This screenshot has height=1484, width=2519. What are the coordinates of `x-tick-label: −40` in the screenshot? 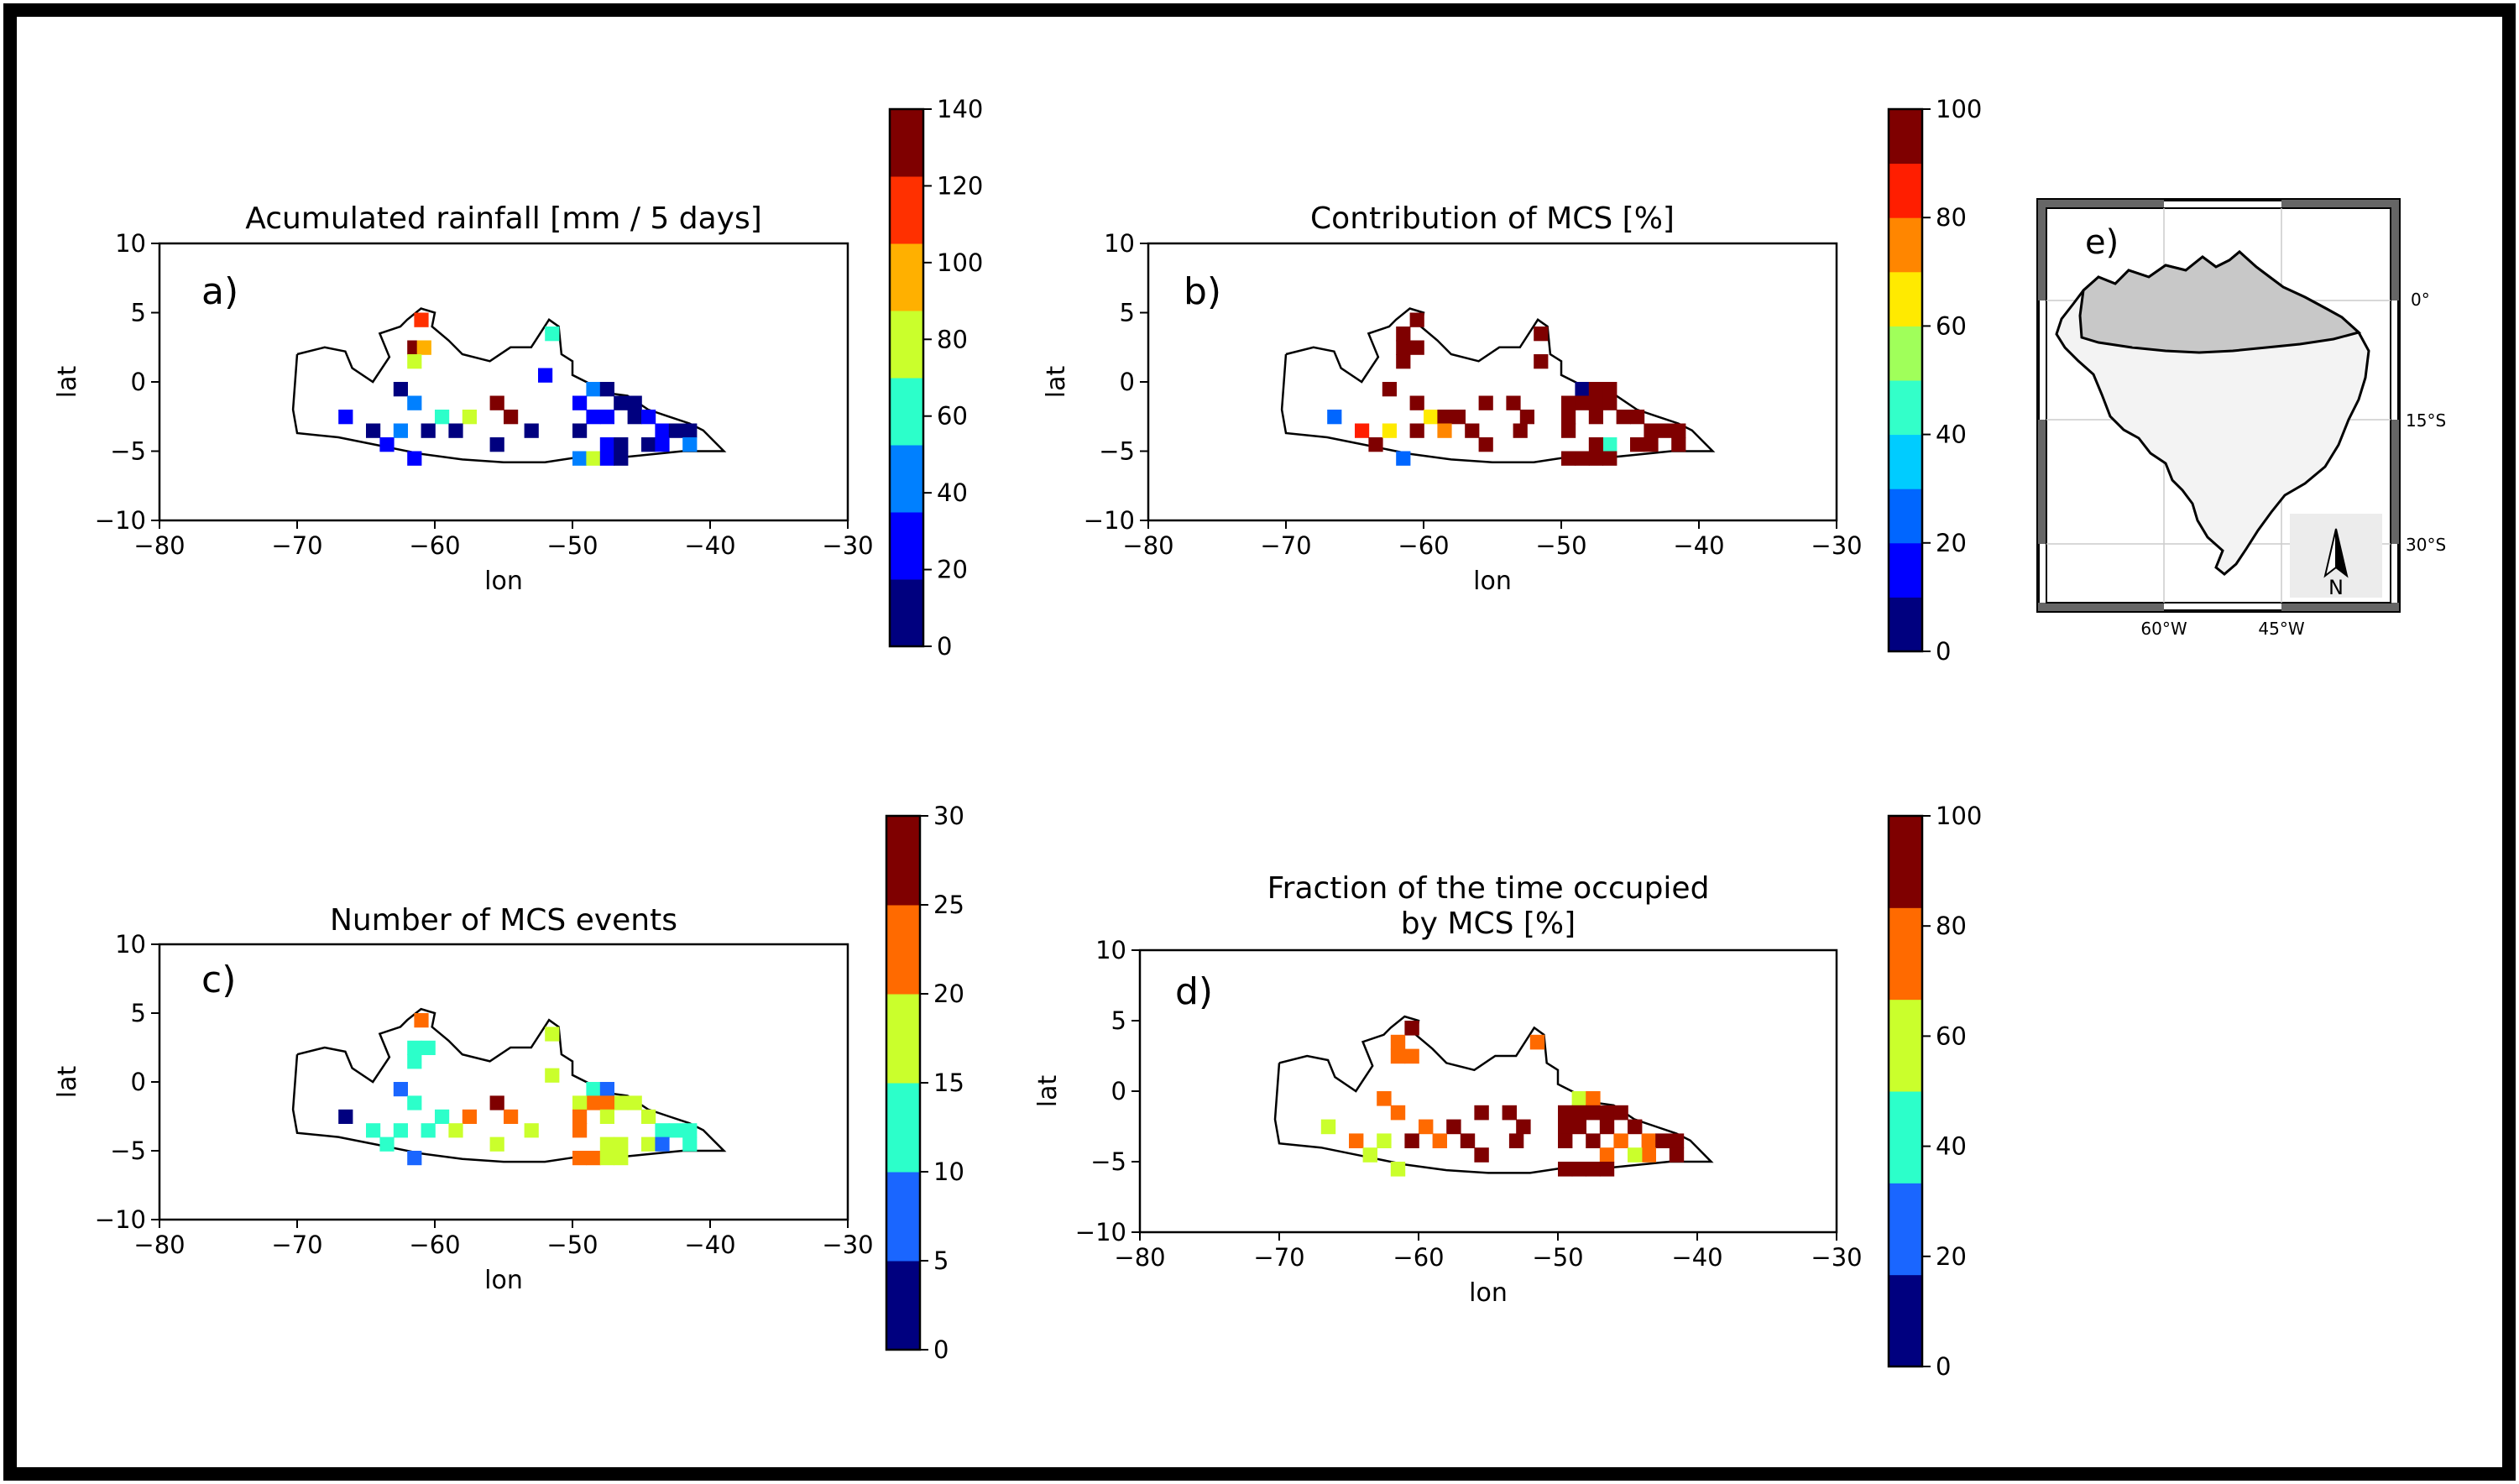 It's located at (710, 545).